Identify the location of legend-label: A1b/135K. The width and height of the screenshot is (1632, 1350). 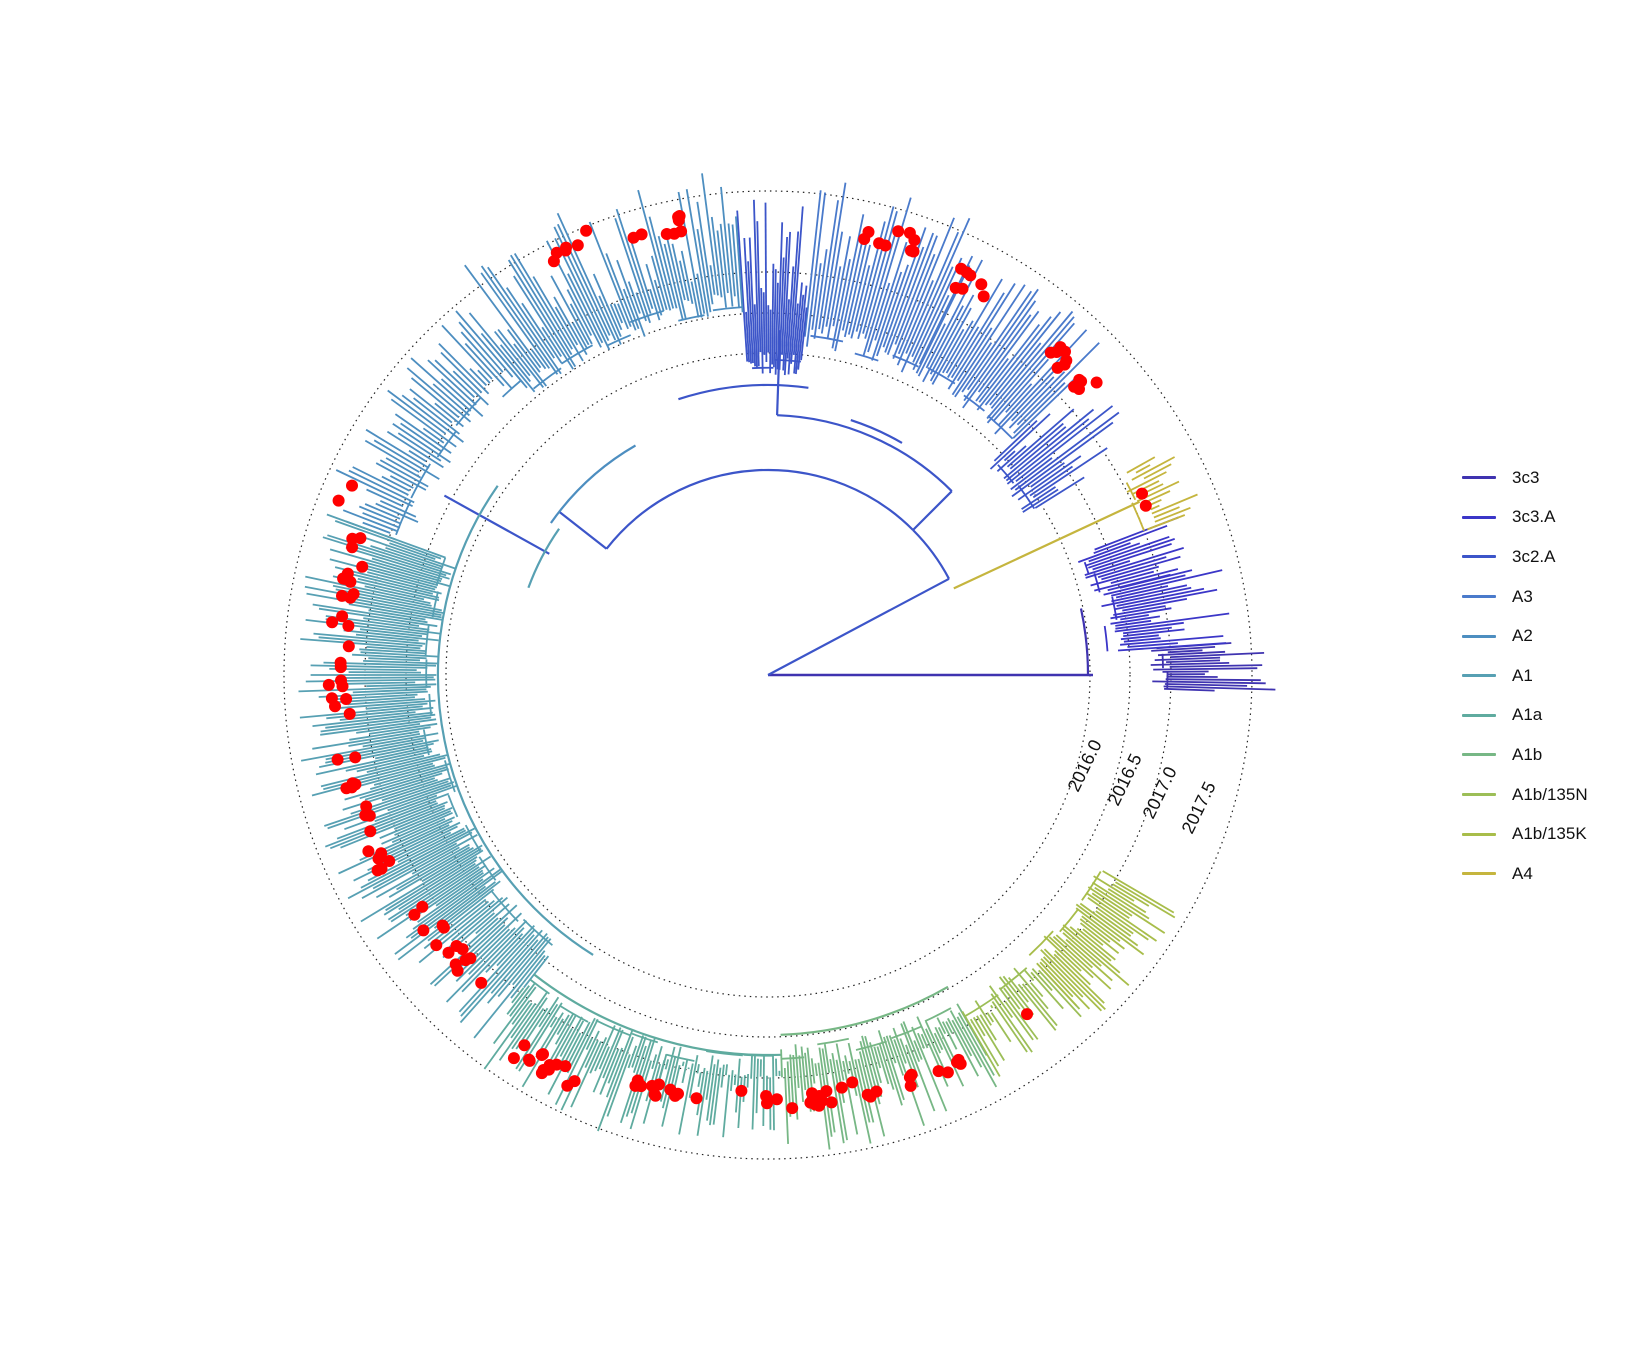
(1549, 834).